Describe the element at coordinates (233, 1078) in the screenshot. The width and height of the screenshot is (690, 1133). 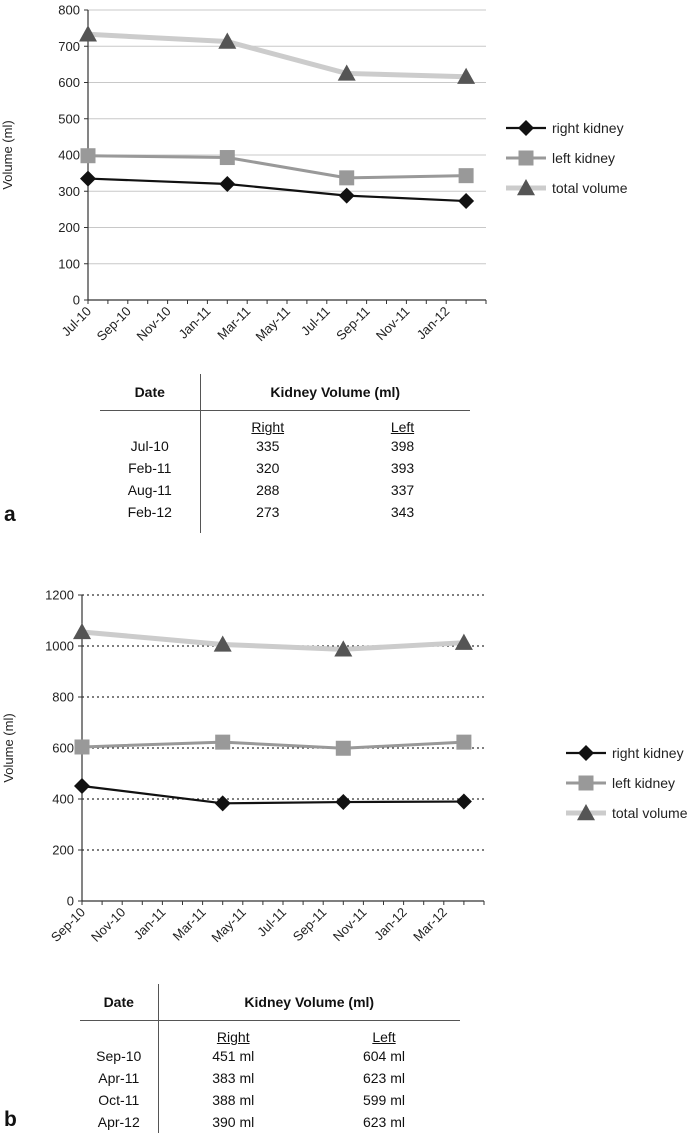
I see `row-right: 383 ml` at that location.